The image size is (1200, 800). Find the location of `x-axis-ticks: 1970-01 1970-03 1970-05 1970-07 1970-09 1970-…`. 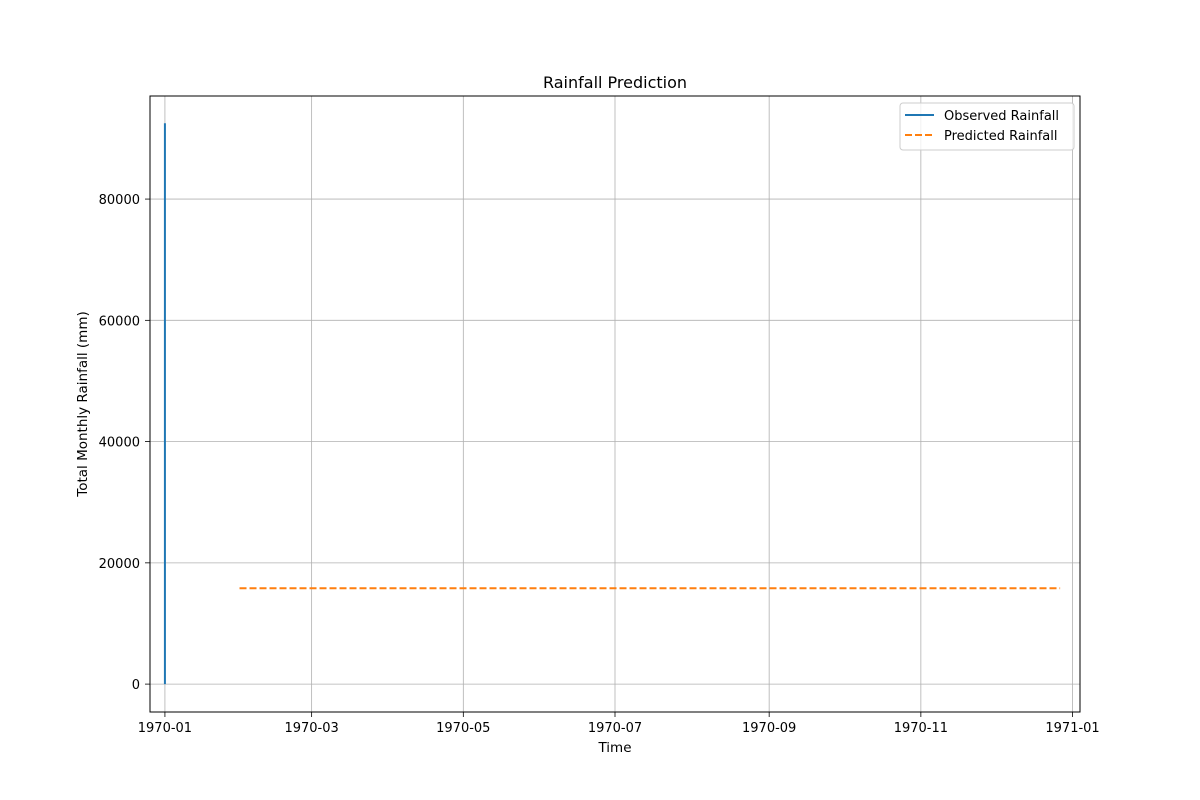

x-axis-ticks: 1970-01 1970-03 1970-05 1970-07 1970-09 1970-… is located at coordinates (619, 724).